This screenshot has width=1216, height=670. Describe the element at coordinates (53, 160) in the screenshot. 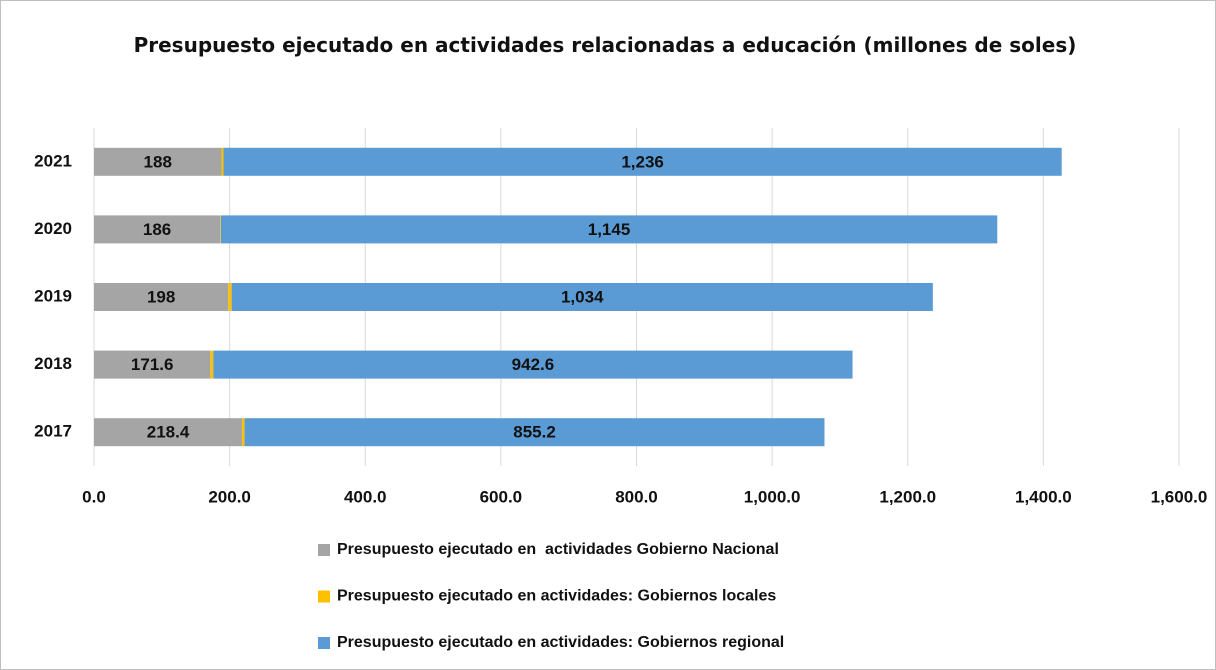

I see `y-tick-label: 2021` at that location.